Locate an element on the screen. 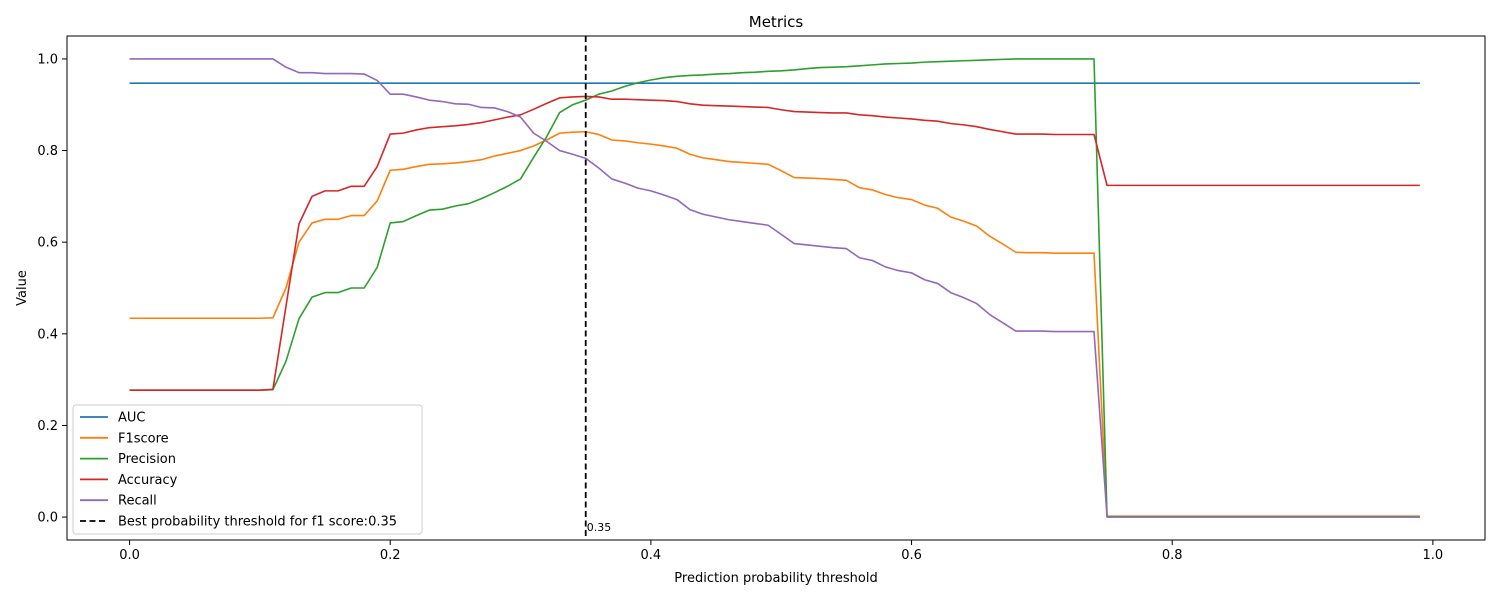 The width and height of the screenshot is (1500, 600). x-tick-label: 0.4 is located at coordinates (651, 555).